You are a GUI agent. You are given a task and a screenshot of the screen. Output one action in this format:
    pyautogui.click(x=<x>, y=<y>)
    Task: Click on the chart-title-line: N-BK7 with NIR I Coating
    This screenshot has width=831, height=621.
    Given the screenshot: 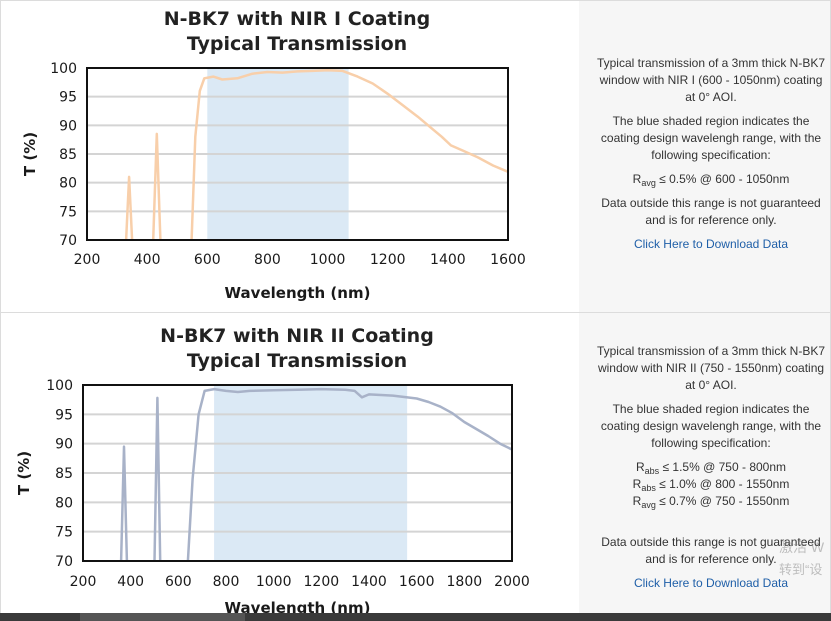 What is the action you would take?
    pyautogui.click(x=297, y=19)
    